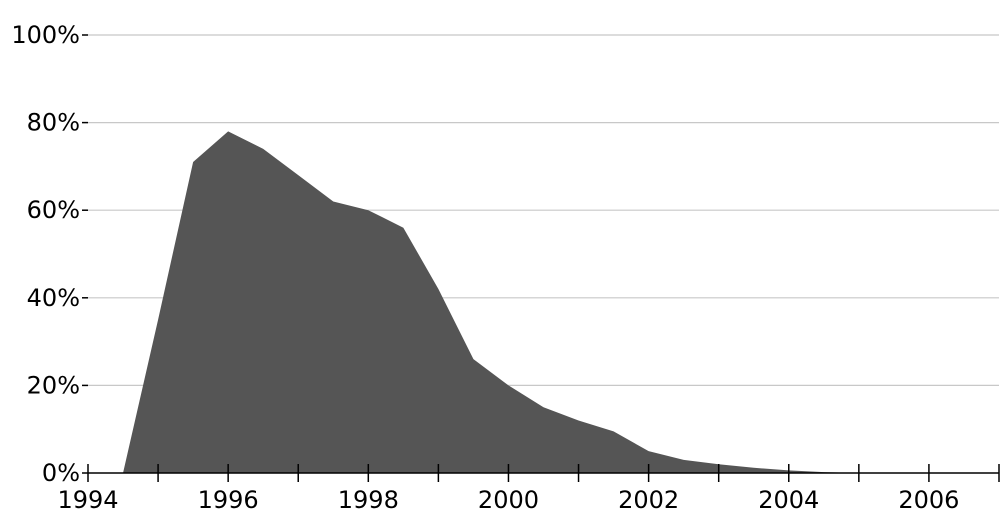 Image resolution: width=1000 pixels, height=509 pixels. What do you see at coordinates (53, 123) in the screenshot?
I see `y-tick-label: 80%` at bounding box center [53, 123].